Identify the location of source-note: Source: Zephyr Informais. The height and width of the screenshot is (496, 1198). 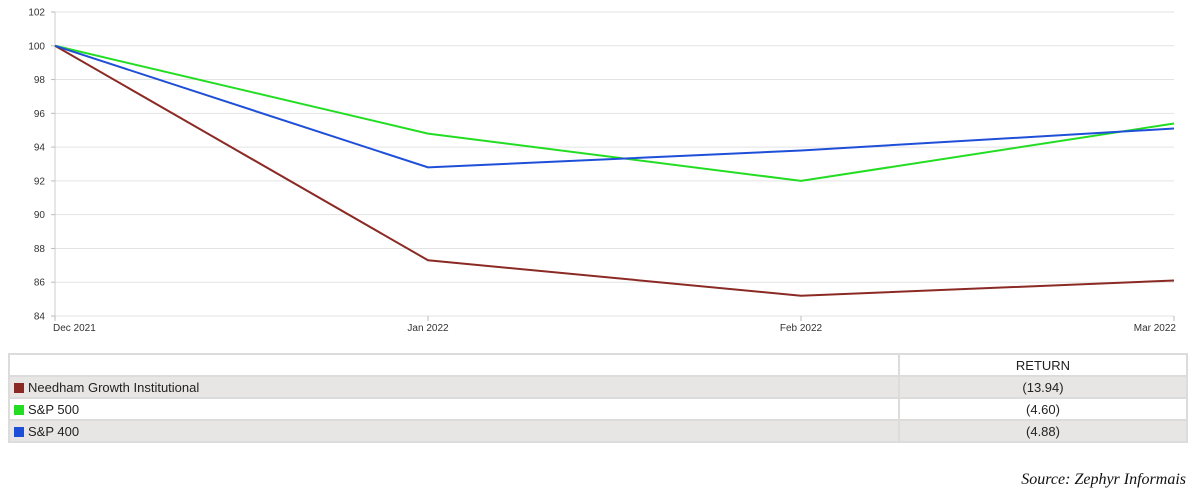
(1103, 479).